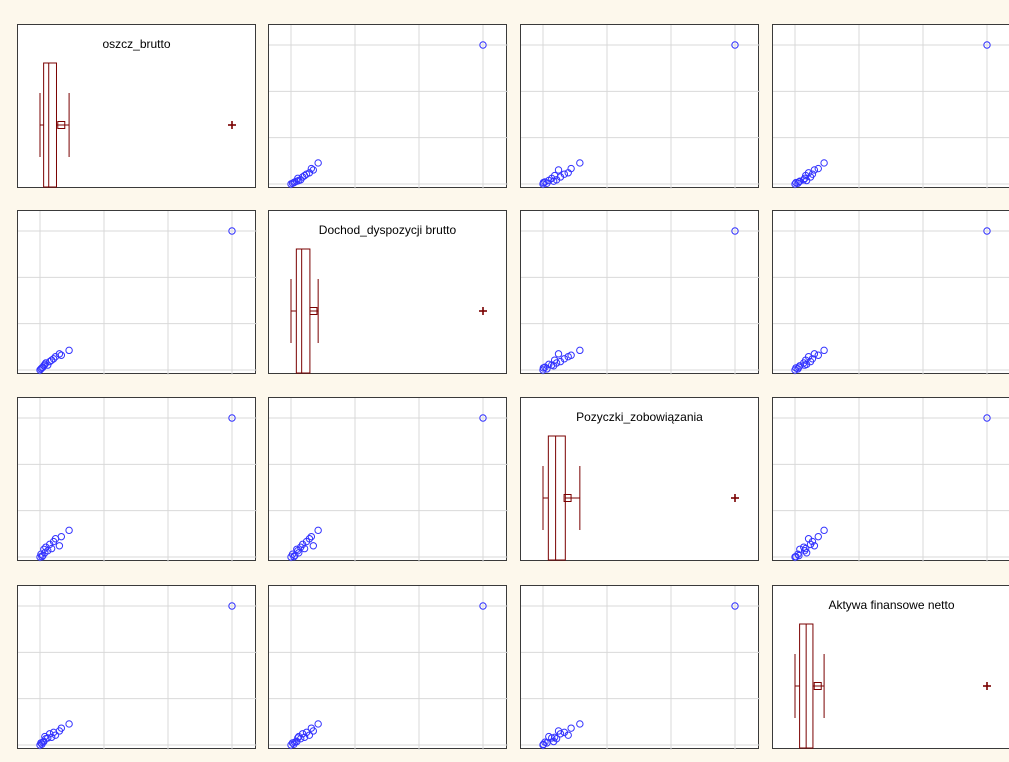 This screenshot has height=762, width=1009. I want to click on variable-title: oszcz_brutto, so click(136, 44).